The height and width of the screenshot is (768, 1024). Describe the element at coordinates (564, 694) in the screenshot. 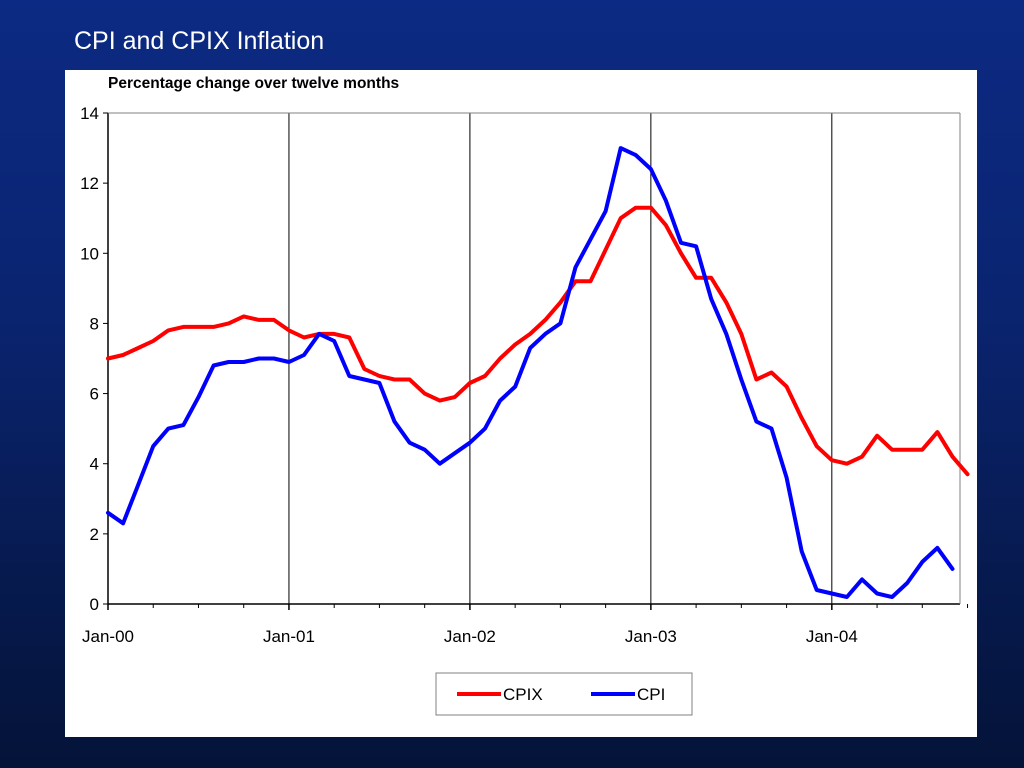

I see `legend: CPIX CPI` at that location.